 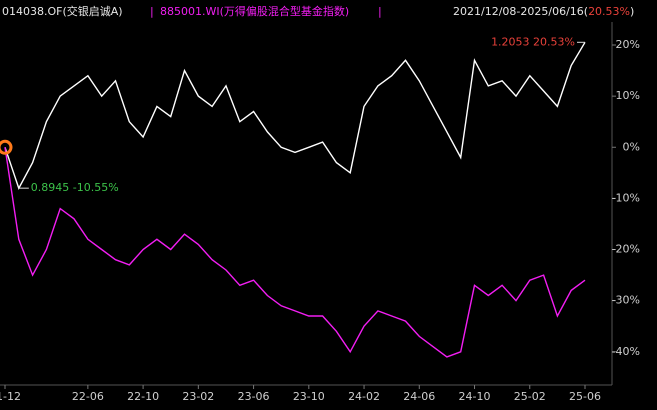 What do you see at coordinates (626, 300) in the screenshot?
I see `y-tick-label: -30%` at bounding box center [626, 300].